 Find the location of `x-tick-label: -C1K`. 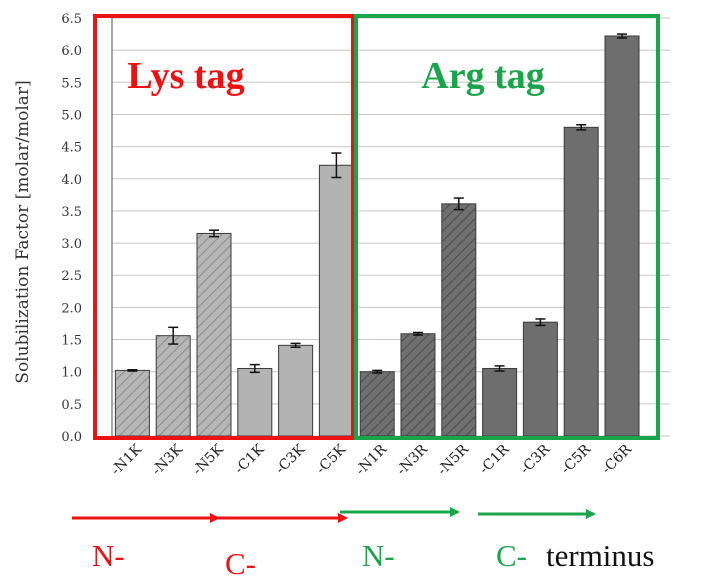

x-tick-label: -C1K is located at coordinates (250, 459).